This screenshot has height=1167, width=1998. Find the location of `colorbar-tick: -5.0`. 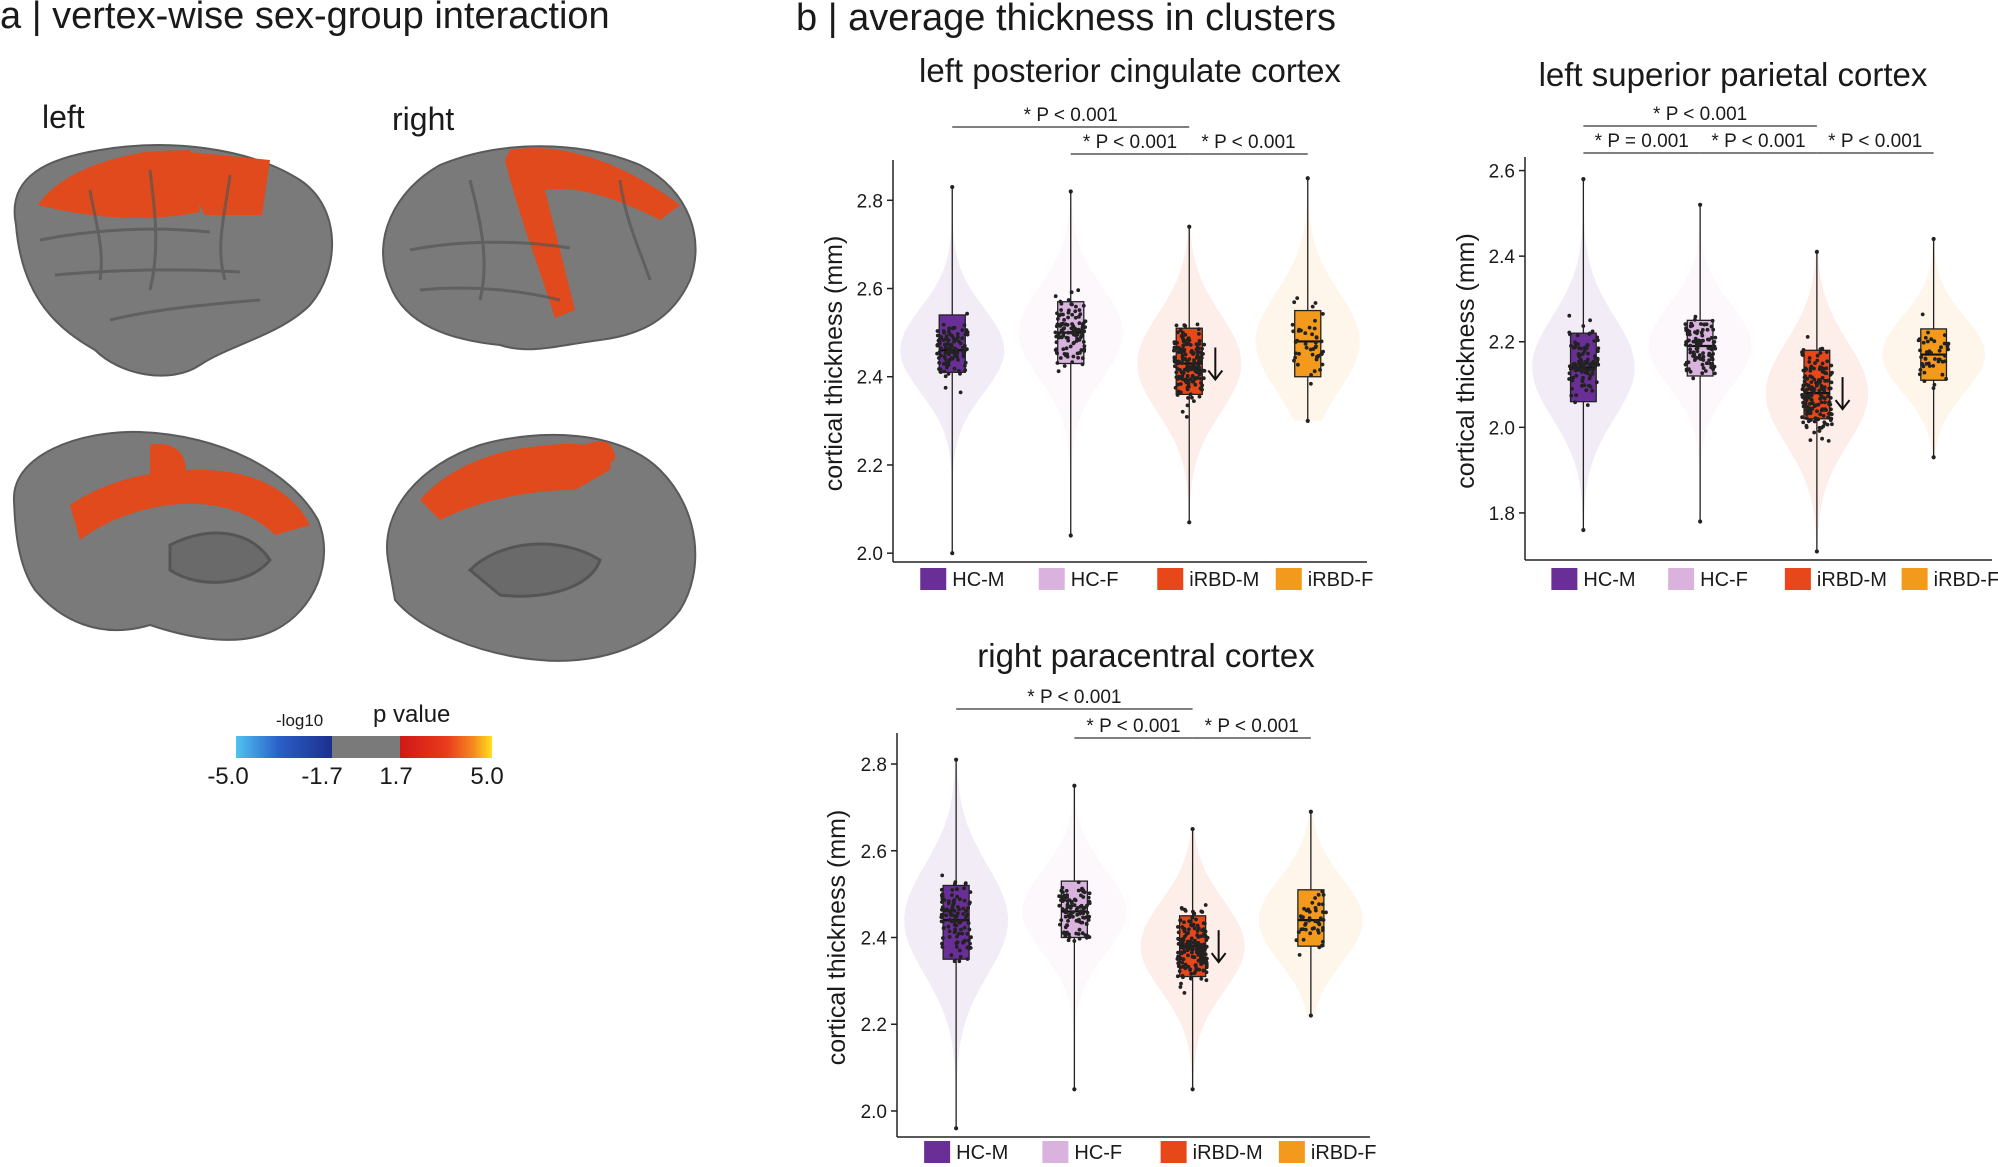

colorbar-tick: -5.0 is located at coordinates (227, 776).